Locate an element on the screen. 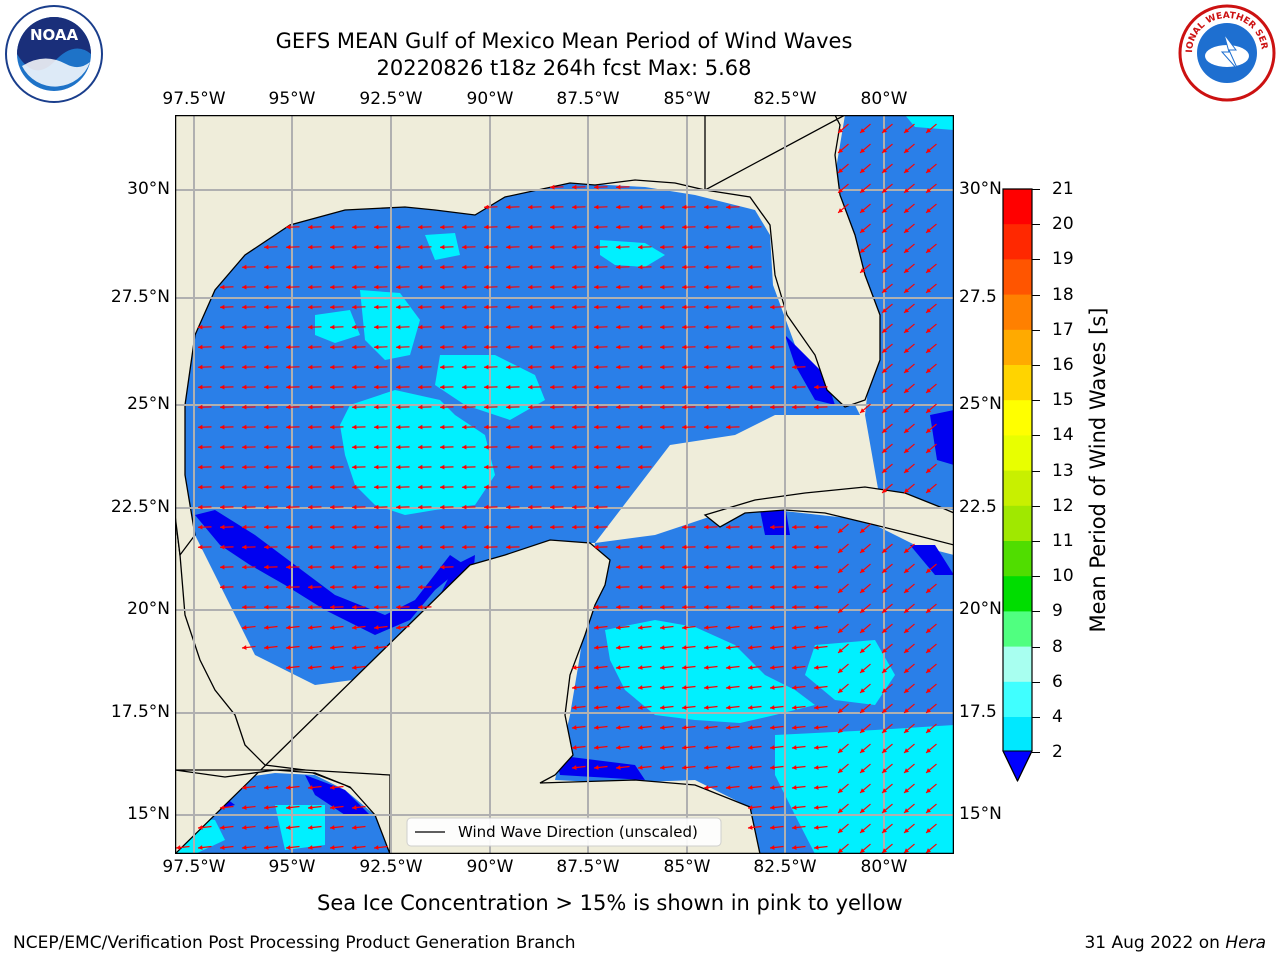 The image size is (1280, 960). lon-label: 95°W is located at coordinates (292, 867).